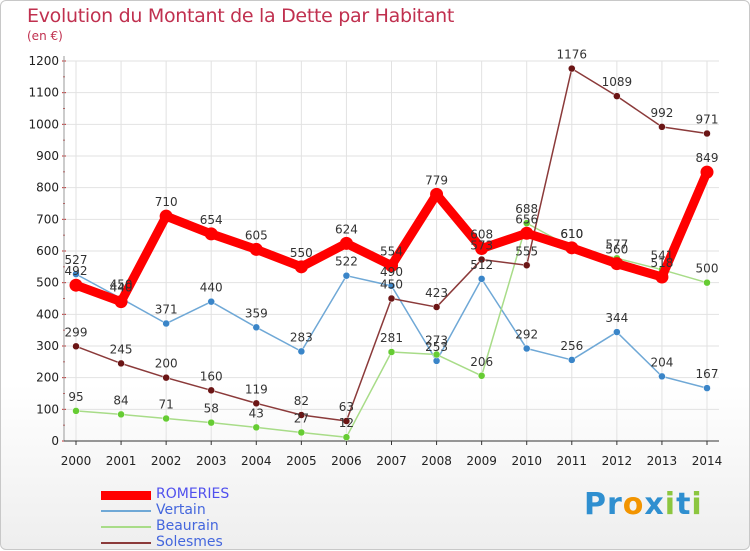  I want to click on data-label: 500, so click(707, 269).